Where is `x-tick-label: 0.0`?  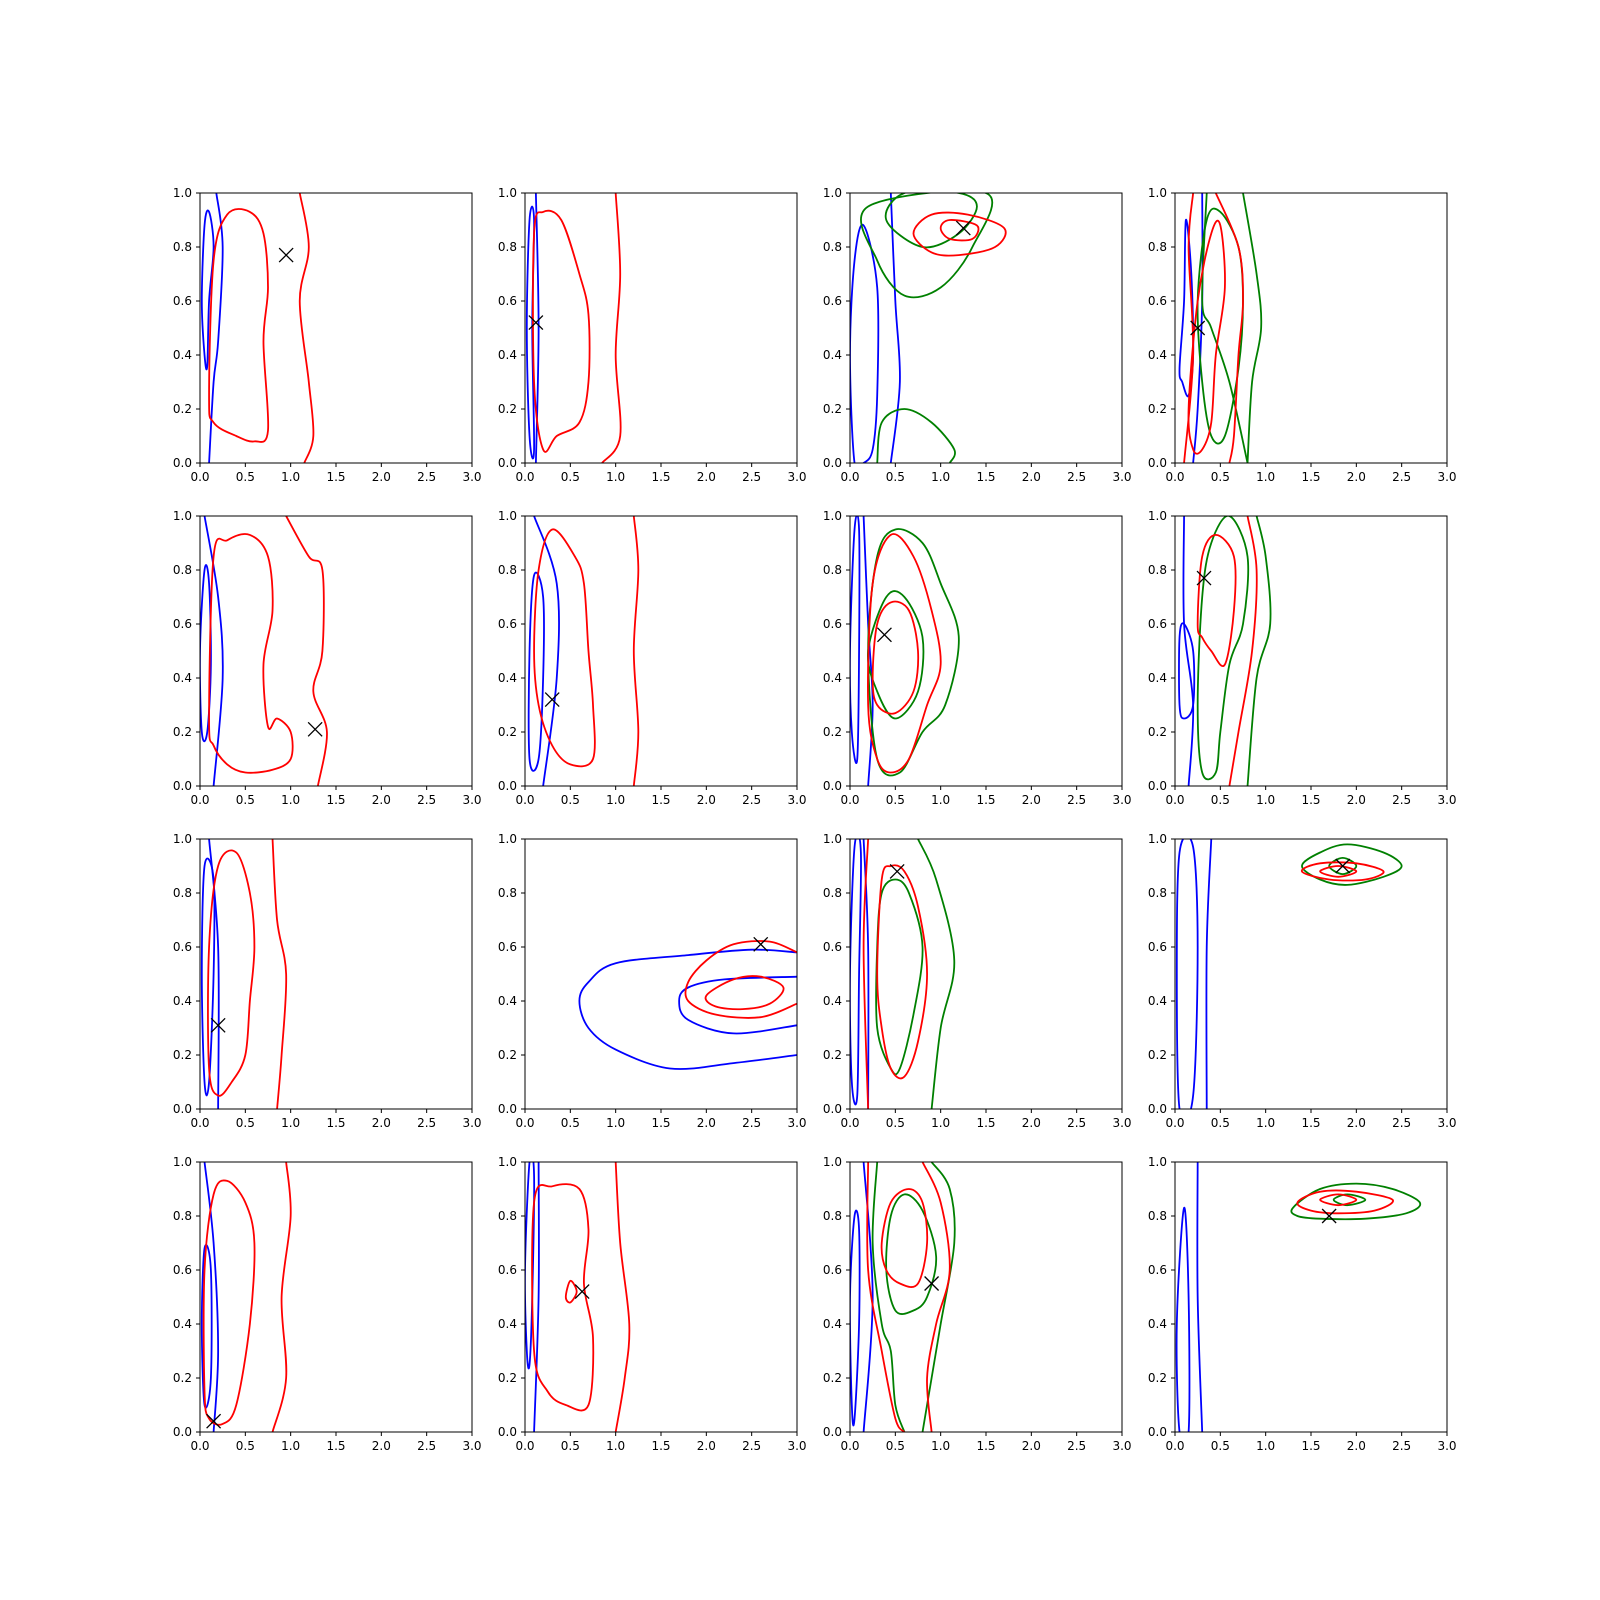
x-tick-label: 0.0 is located at coordinates (199, 1446).